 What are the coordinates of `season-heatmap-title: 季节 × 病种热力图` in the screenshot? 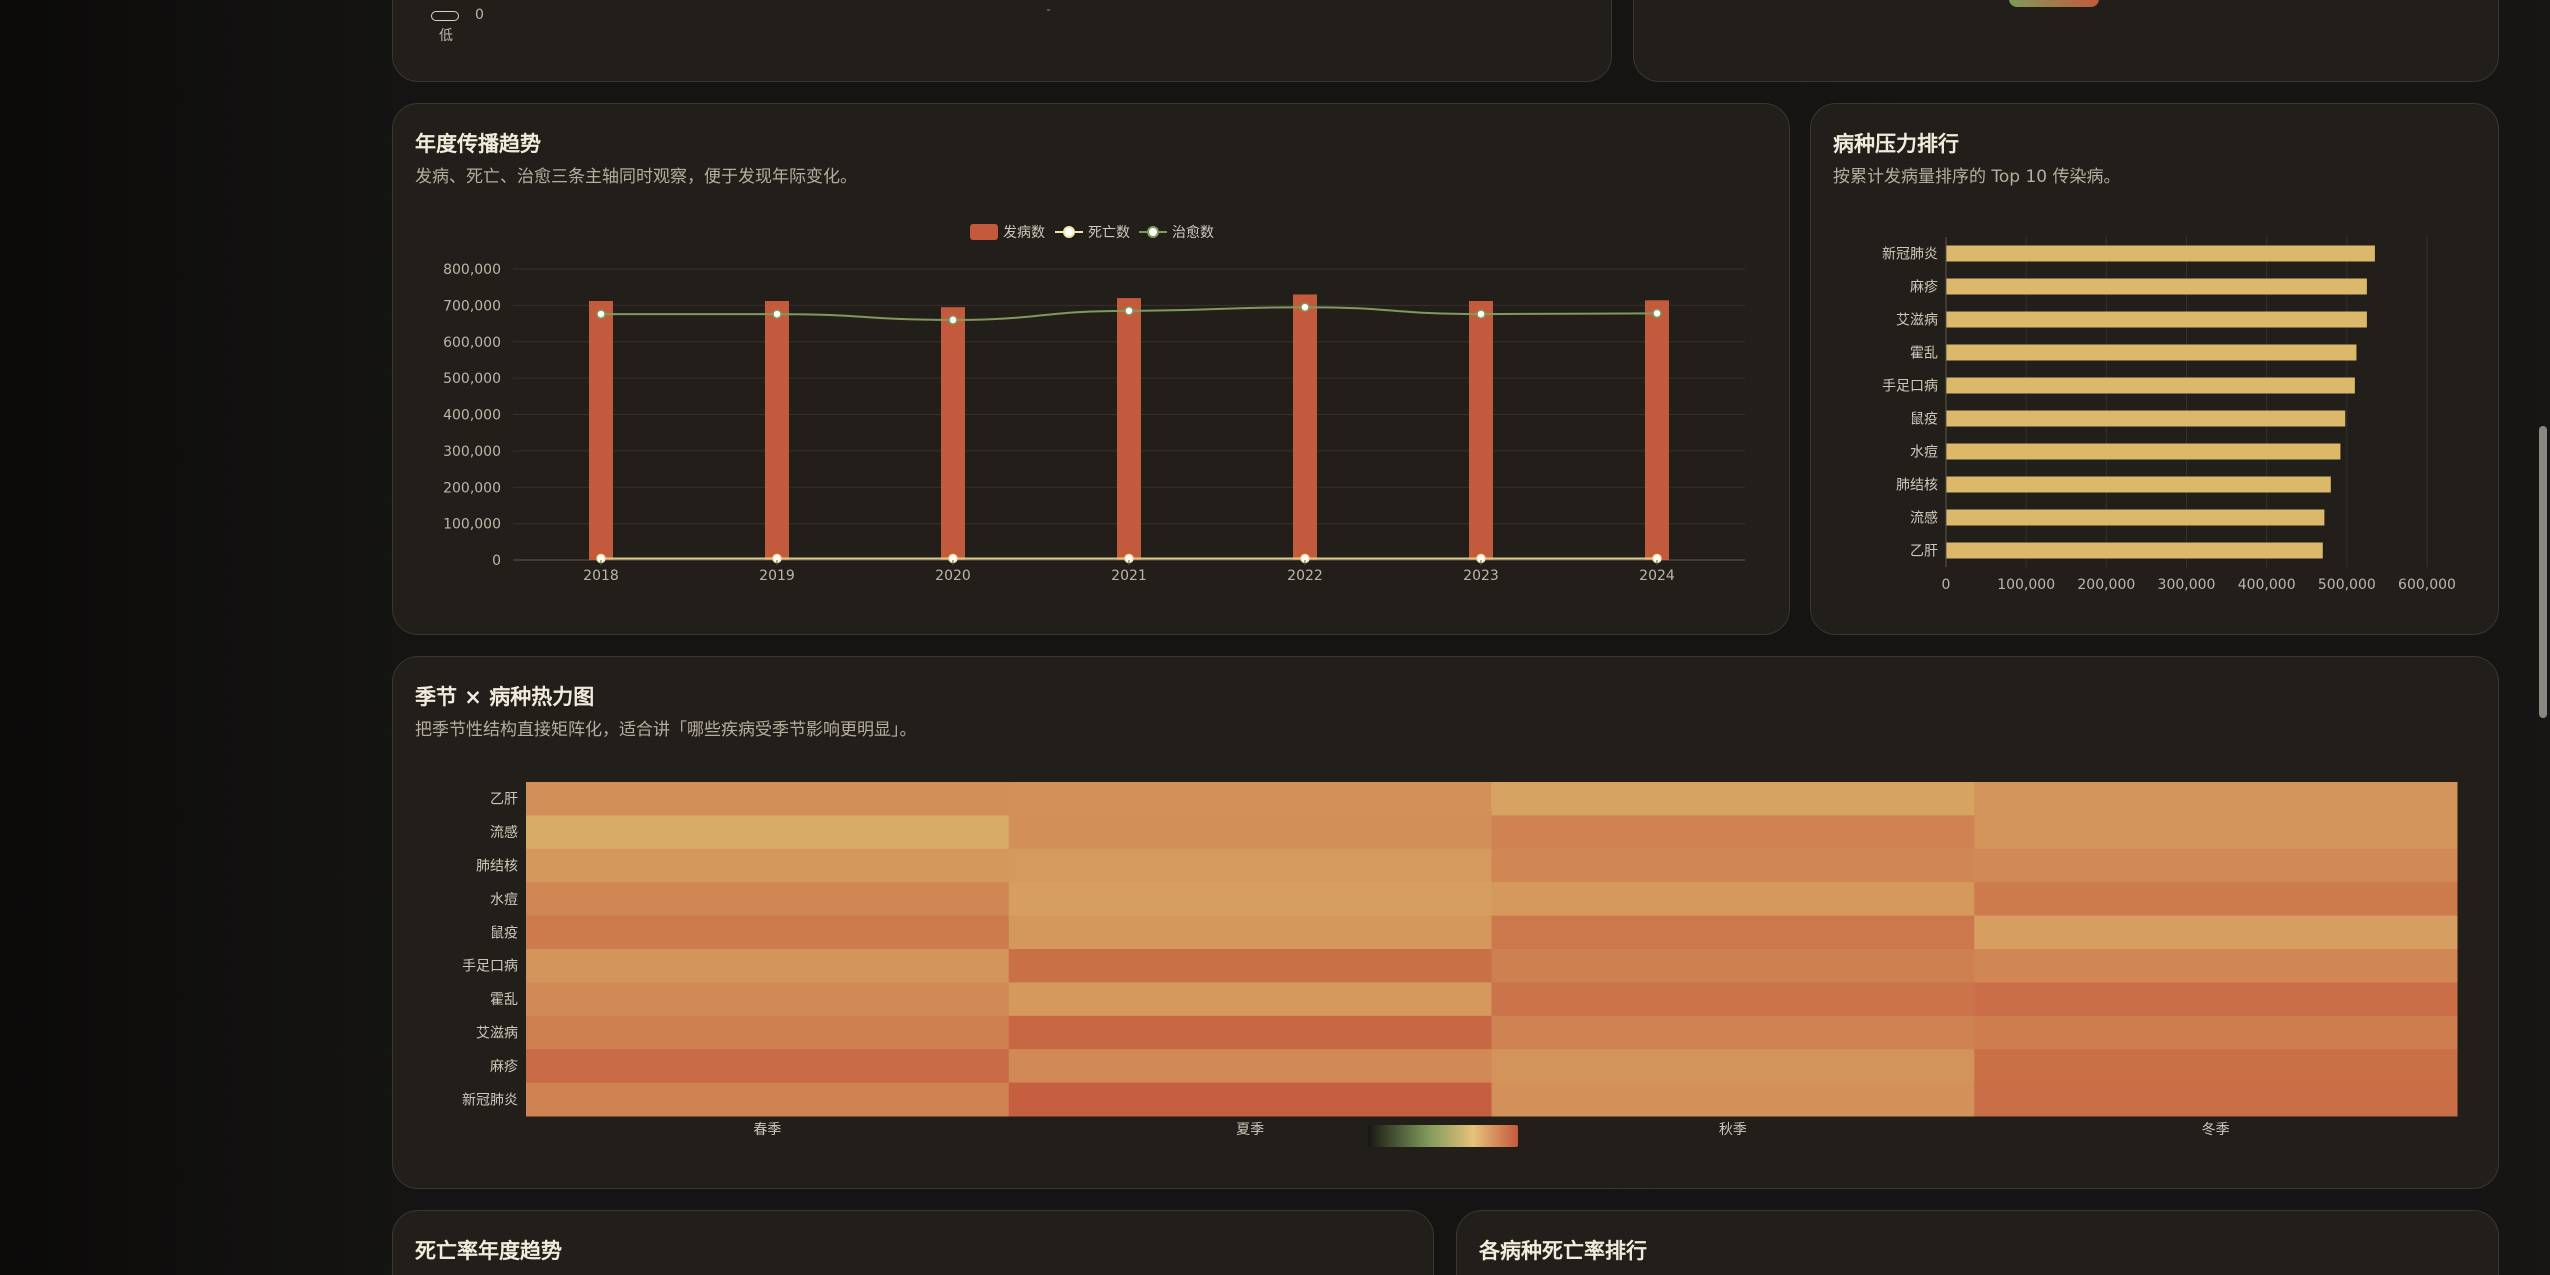 It's located at (505, 697).